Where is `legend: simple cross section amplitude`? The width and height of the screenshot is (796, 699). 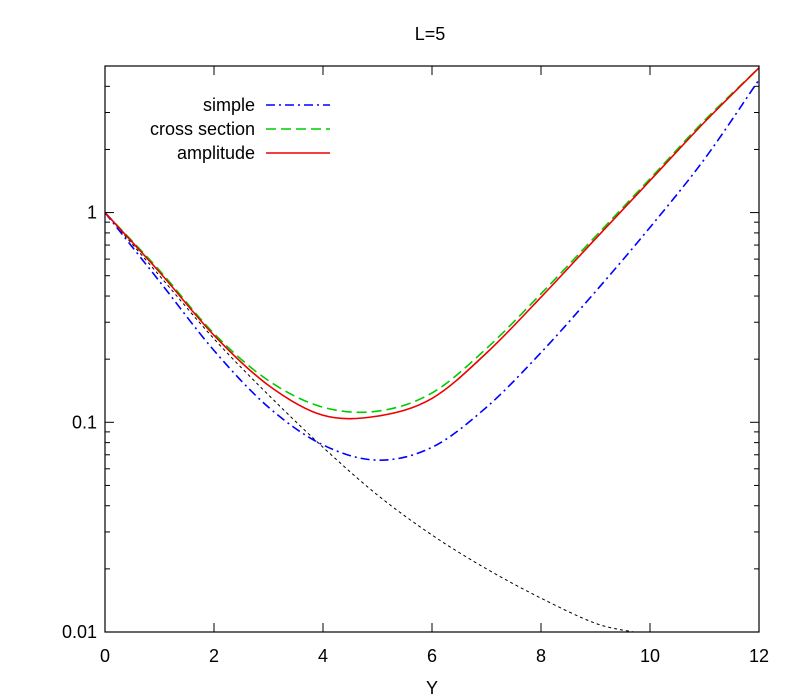
legend: simple cross section amplitude is located at coordinates (240, 129).